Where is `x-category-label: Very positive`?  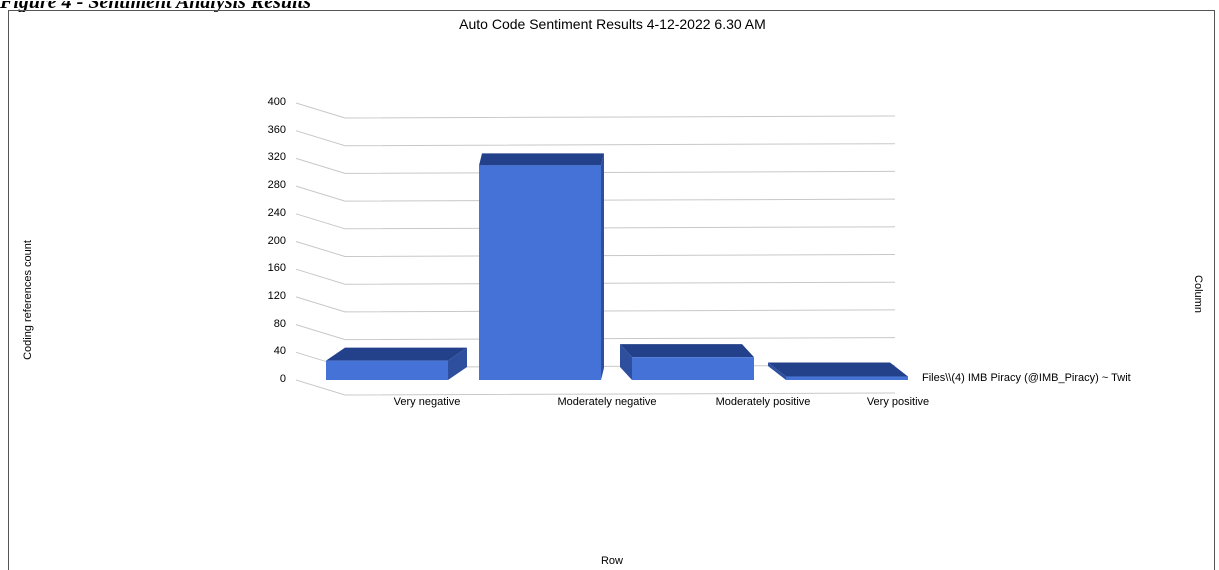
x-category-label: Very positive is located at coordinates (898, 402).